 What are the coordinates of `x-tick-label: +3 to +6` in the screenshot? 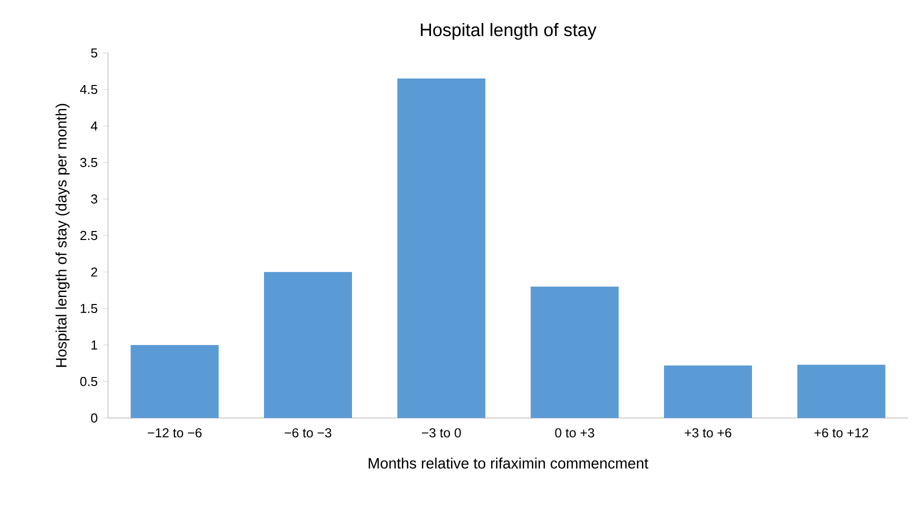 It's located at (708, 433).